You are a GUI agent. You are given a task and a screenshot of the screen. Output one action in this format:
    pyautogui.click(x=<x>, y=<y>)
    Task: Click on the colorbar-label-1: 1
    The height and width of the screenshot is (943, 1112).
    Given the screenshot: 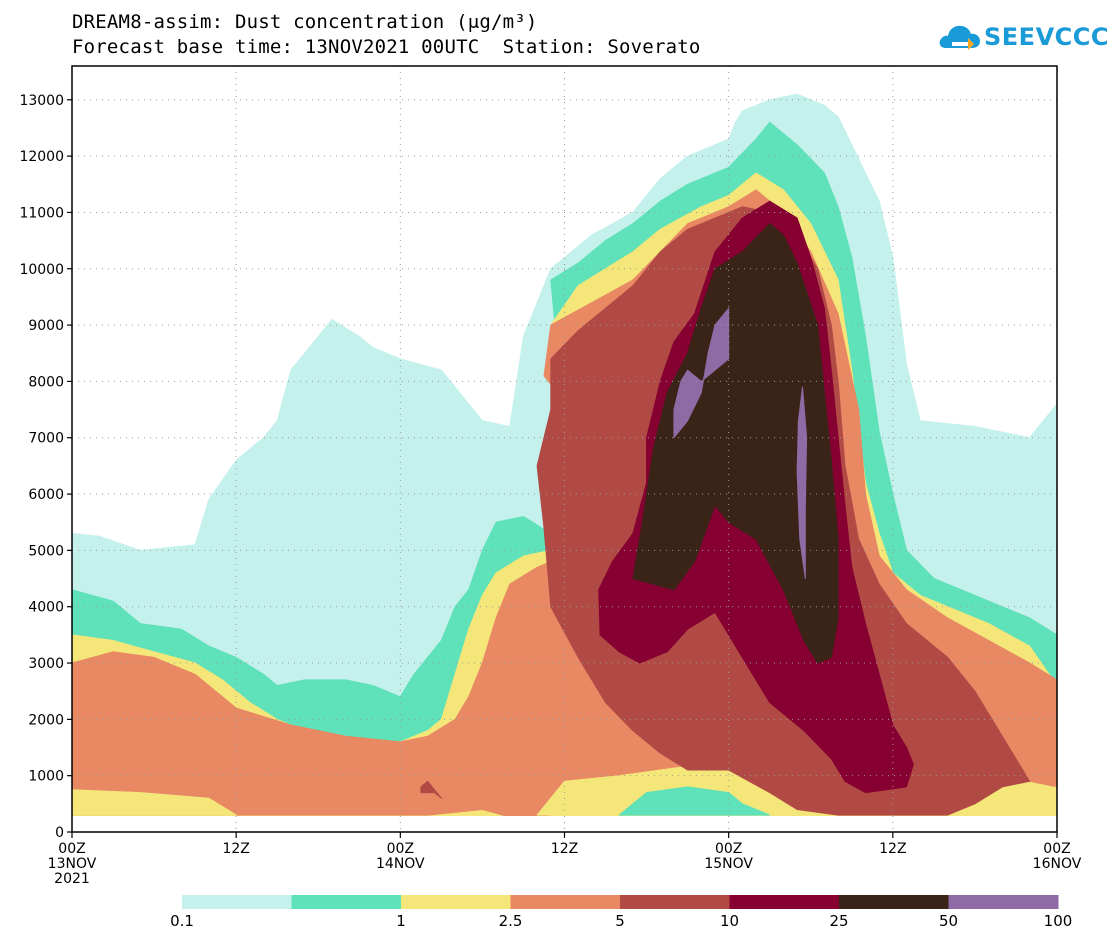 What is the action you would take?
    pyautogui.click(x=401, y=921)
    